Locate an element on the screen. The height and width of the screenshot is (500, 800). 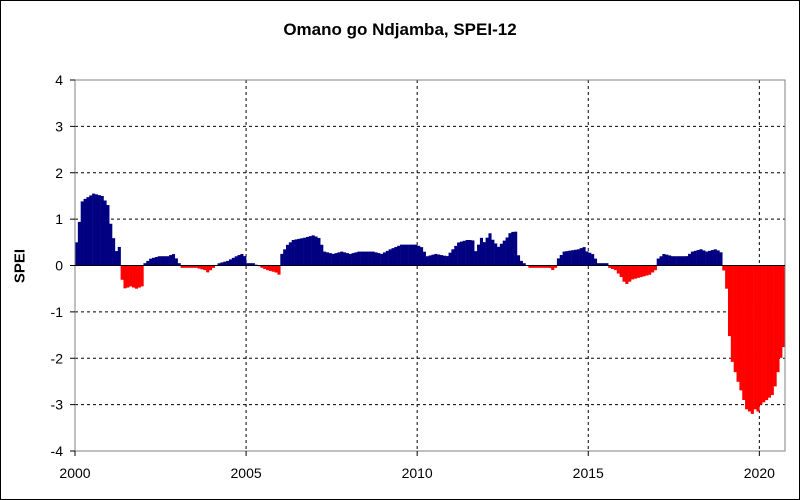
y-tick-label: 4 is located at coordinates (59, 80).